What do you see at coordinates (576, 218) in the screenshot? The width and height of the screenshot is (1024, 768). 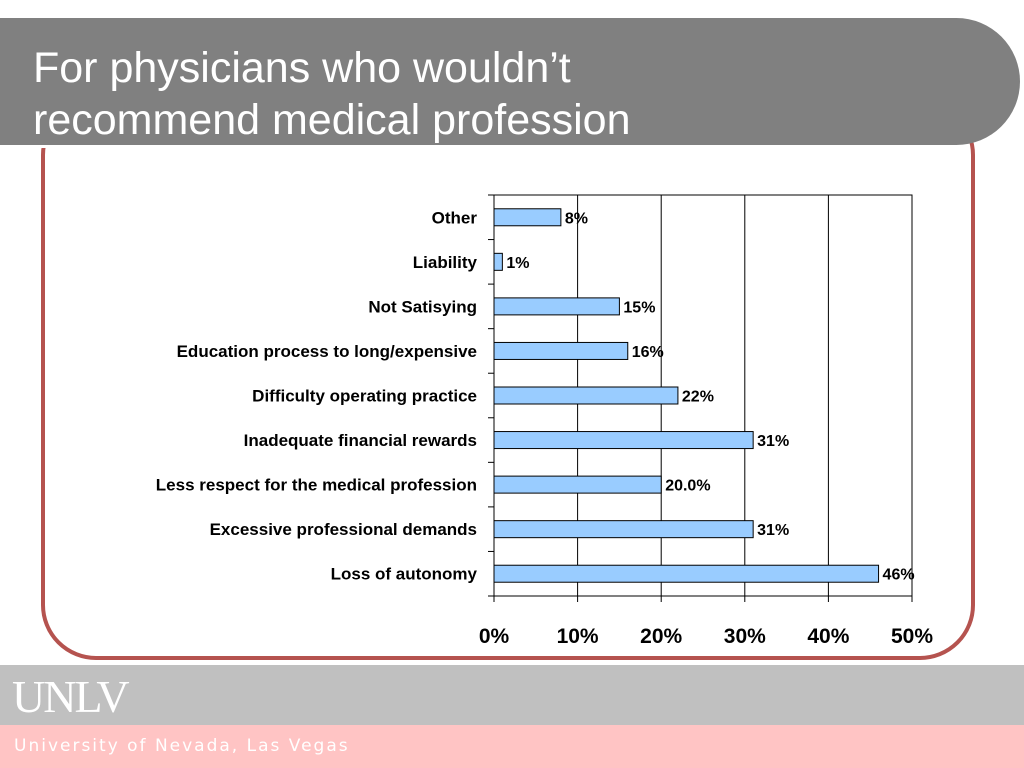 I see `data-label: 8%` at bounding box center [576, 218].